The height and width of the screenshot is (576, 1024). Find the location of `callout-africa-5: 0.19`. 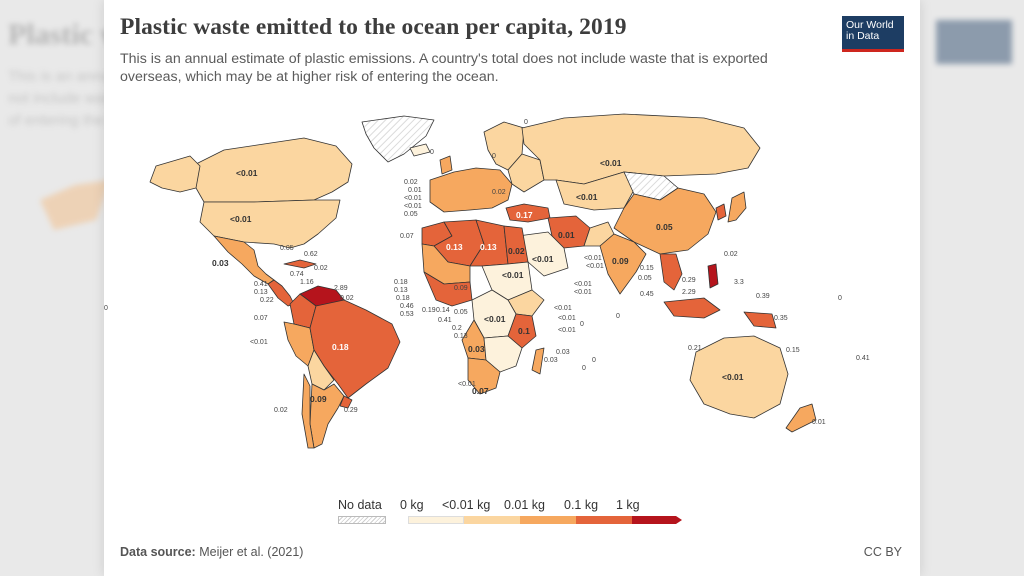

callout-africa-5: 0.19 is located at coordinates (429, 310).